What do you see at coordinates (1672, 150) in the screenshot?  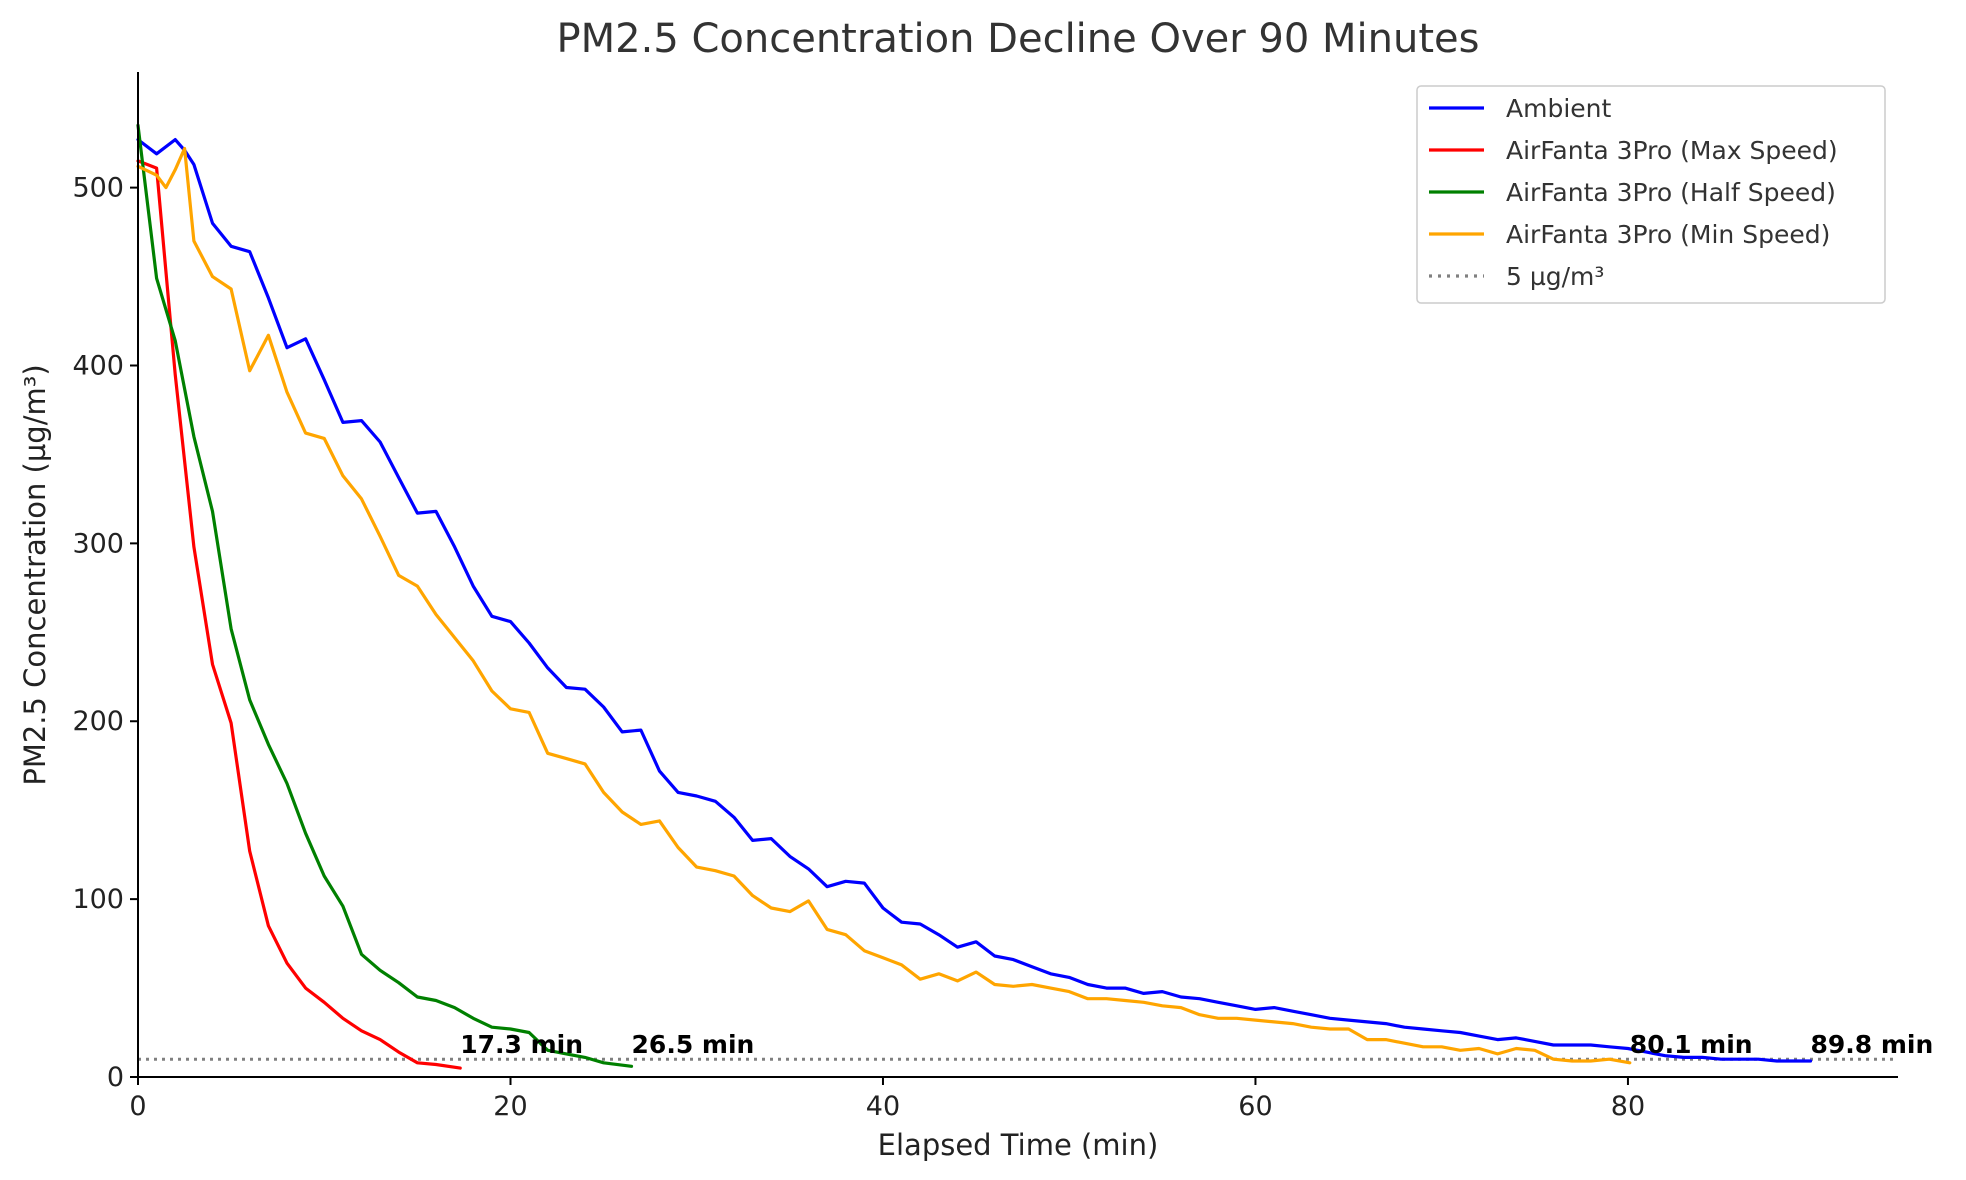 I see `legend-label: AirFanta 3Pro (Max Speed)` at bounding box center [1672, 150].